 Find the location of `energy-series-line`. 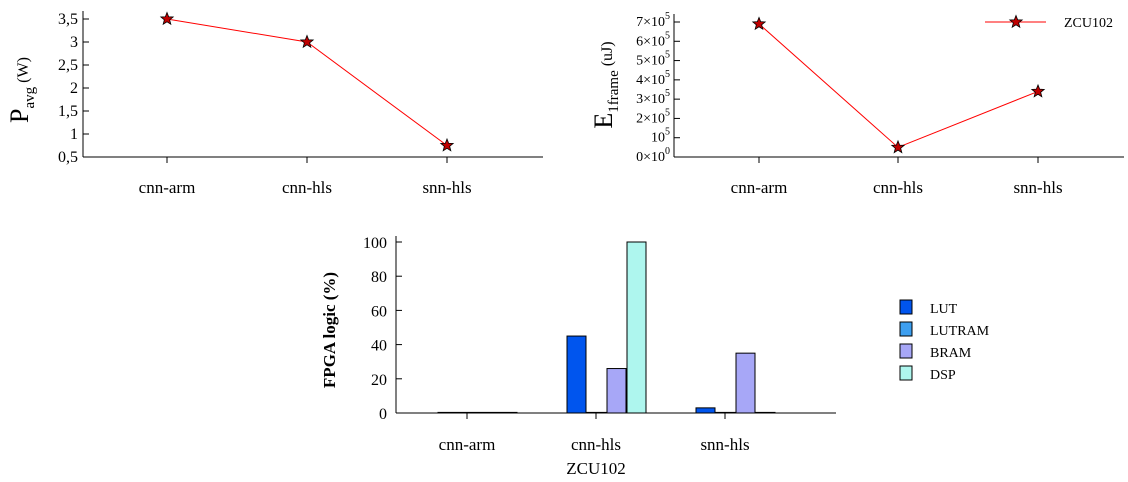

energy-series-line is located at coordinates (898, 85).